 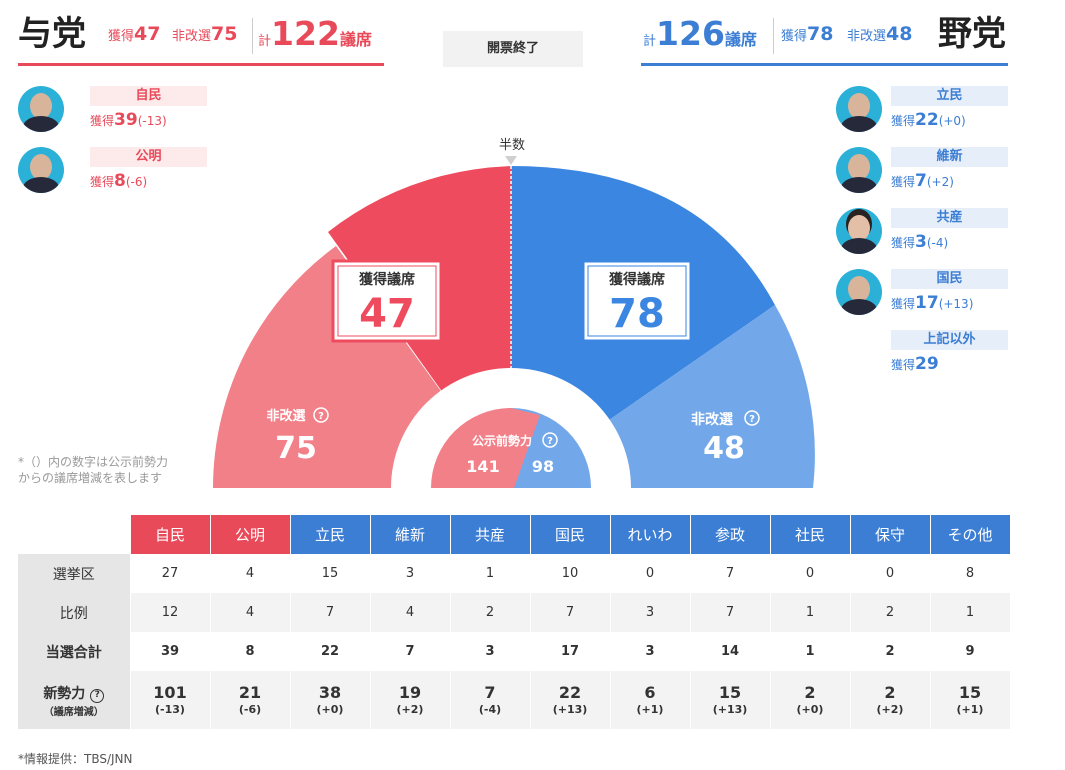 I want to click on table-row: 当選合計 39 8 22 7 3 17 3 14 1 2 9, so click(x=514, y=651).